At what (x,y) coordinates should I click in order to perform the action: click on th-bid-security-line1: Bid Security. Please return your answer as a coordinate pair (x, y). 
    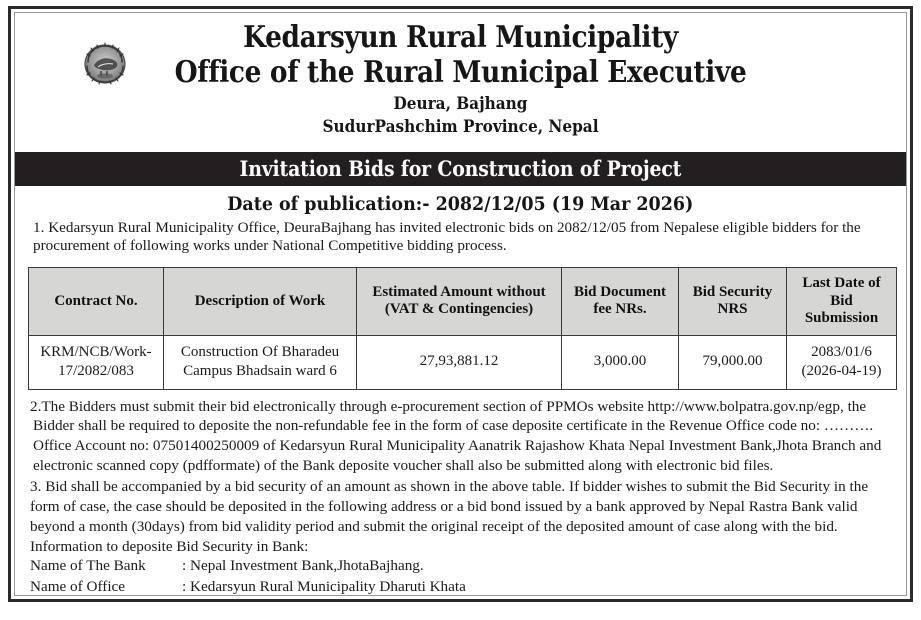
    Looking at the image, I should click on (732, 291).